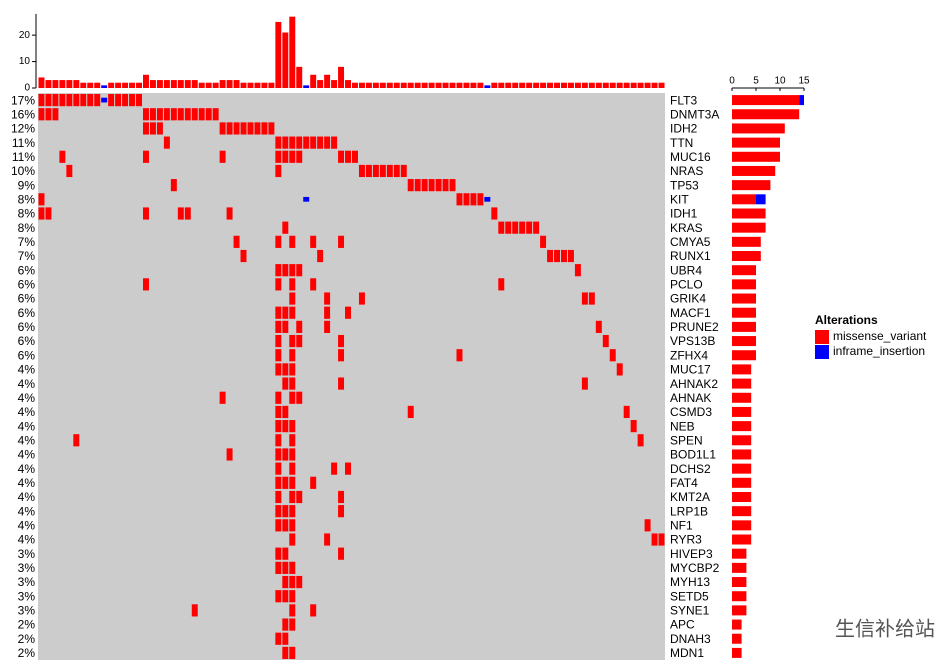 This screenshot has width=941, height=670. What do you see at coordinates (27, 639) in the screenshot?
I see `percent-label: 2%` at bounding box center [27, 639].